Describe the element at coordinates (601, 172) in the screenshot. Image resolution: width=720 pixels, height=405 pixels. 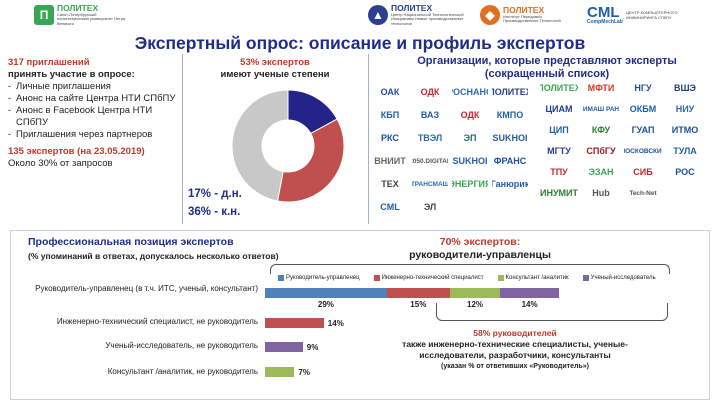
I see `org-logo: ЭЗАН` at that location.